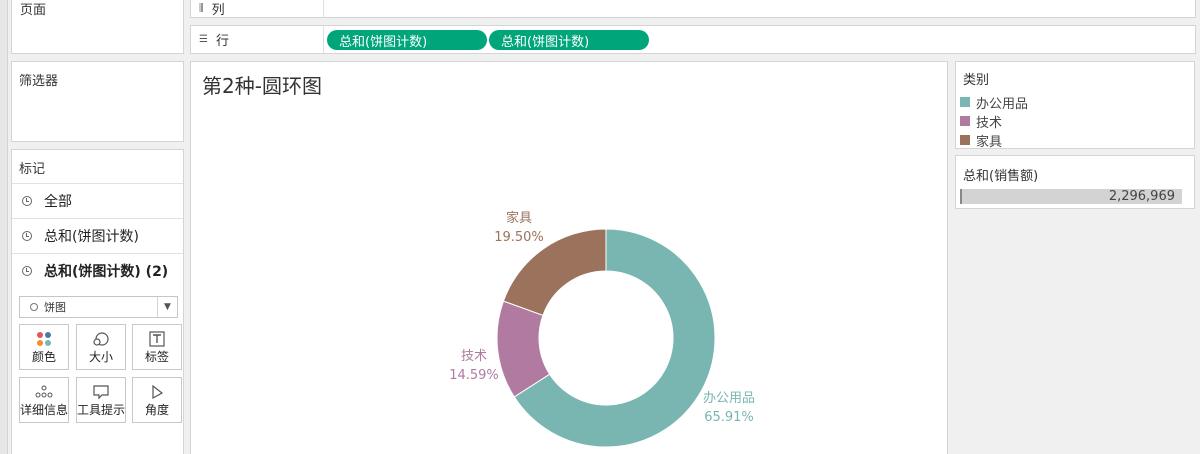  I want to click on rows-shelf: ☰ 行 总和(饼图计数) 总和(饼图计数), so click(693, 39).